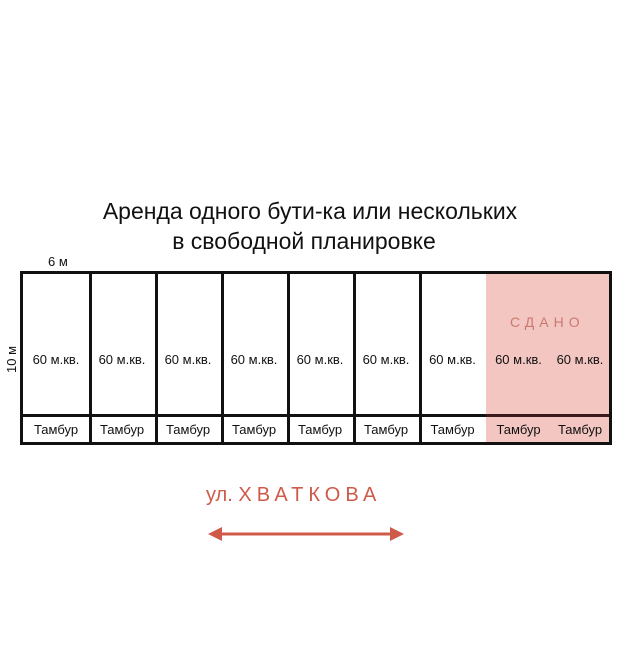 The width and height of the screenshot is (640, 656). I want to click on rented-label: СДАНО, so click(547, 322).